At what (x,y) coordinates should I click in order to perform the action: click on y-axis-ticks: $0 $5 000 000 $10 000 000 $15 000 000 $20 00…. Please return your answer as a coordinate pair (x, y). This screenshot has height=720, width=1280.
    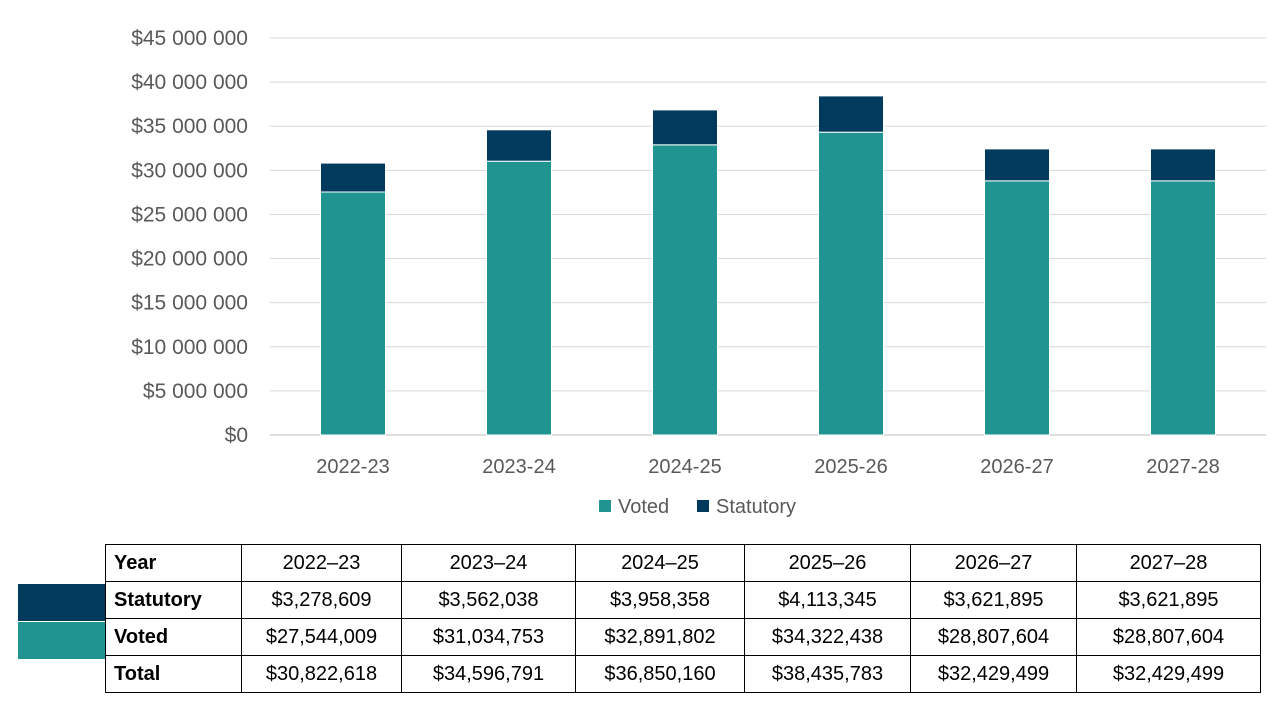
    Looking at the image, I should click on (189, 237).